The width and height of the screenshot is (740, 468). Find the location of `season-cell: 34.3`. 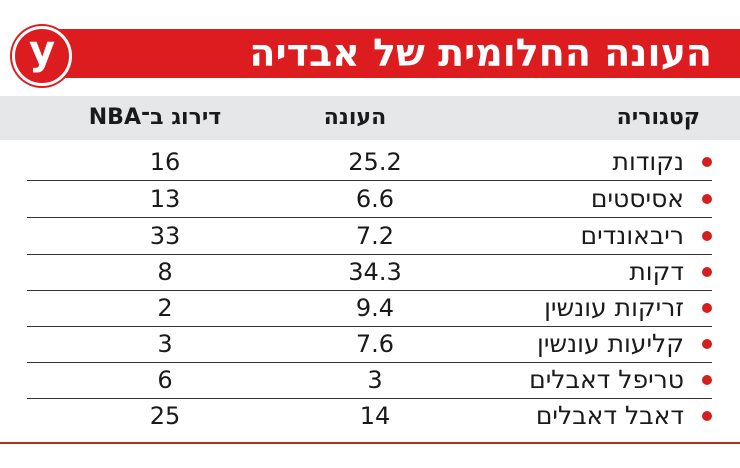

season-cell: 34.3 is located at coordinates (375, 272).